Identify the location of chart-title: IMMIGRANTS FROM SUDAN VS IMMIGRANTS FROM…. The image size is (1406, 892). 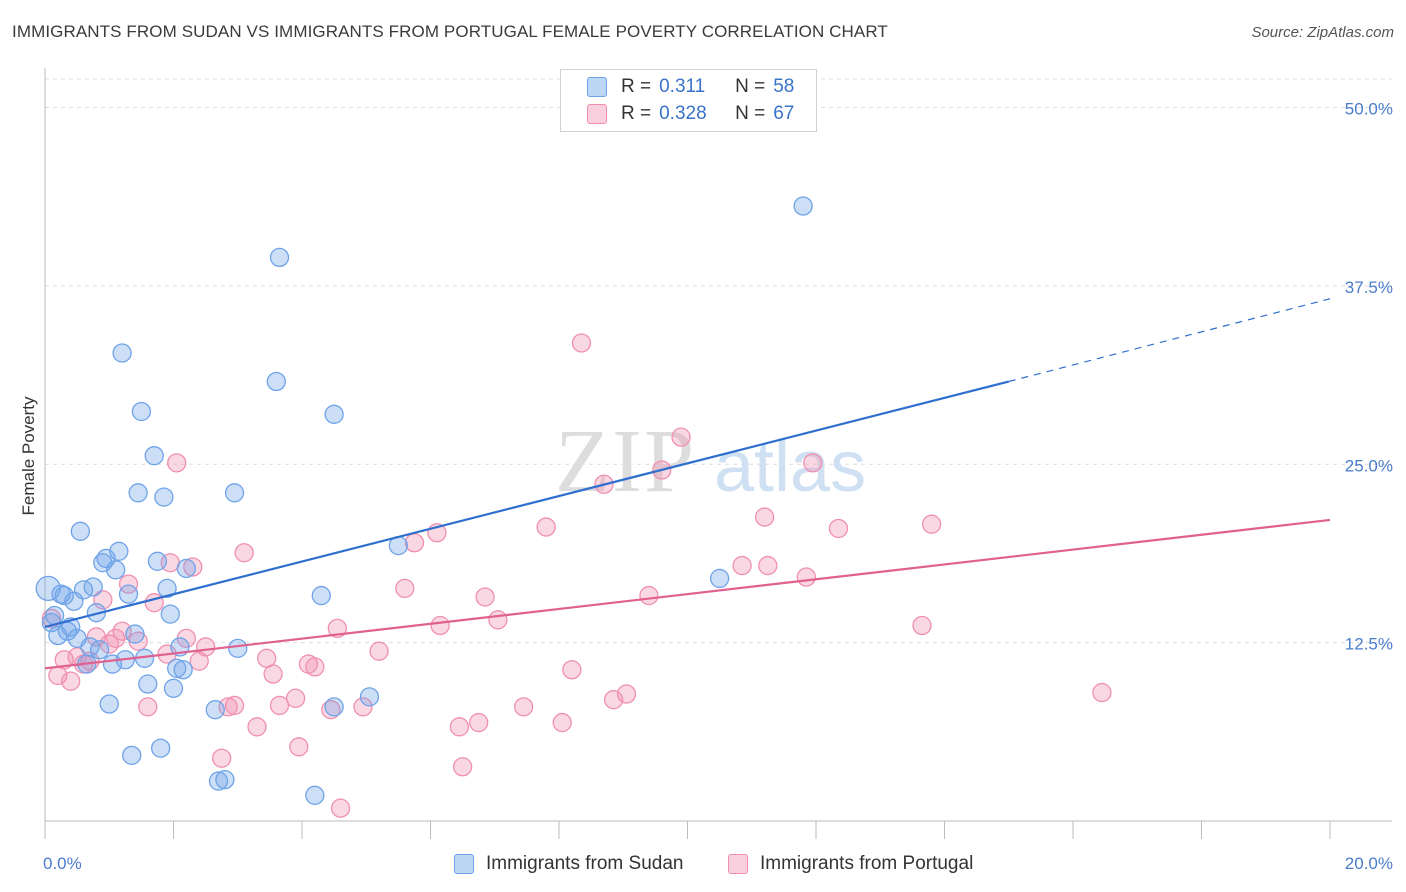
(450, 31).